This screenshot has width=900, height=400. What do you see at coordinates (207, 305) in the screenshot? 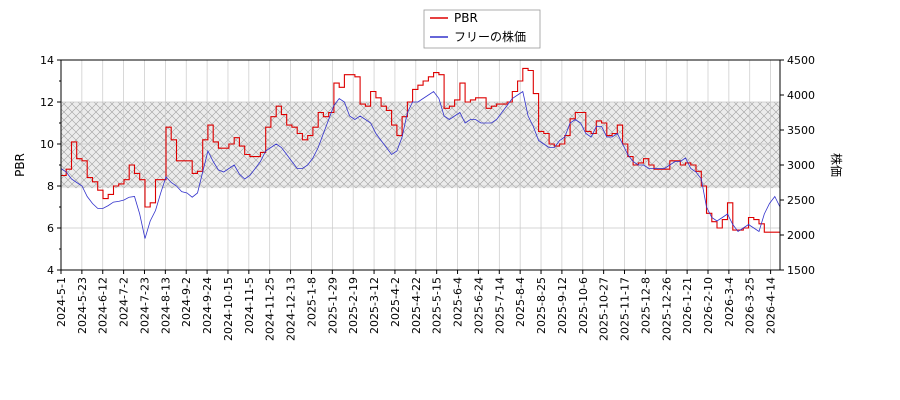
I see `x-tick-label: 2024-9-24` at bounding box center [207, 305].